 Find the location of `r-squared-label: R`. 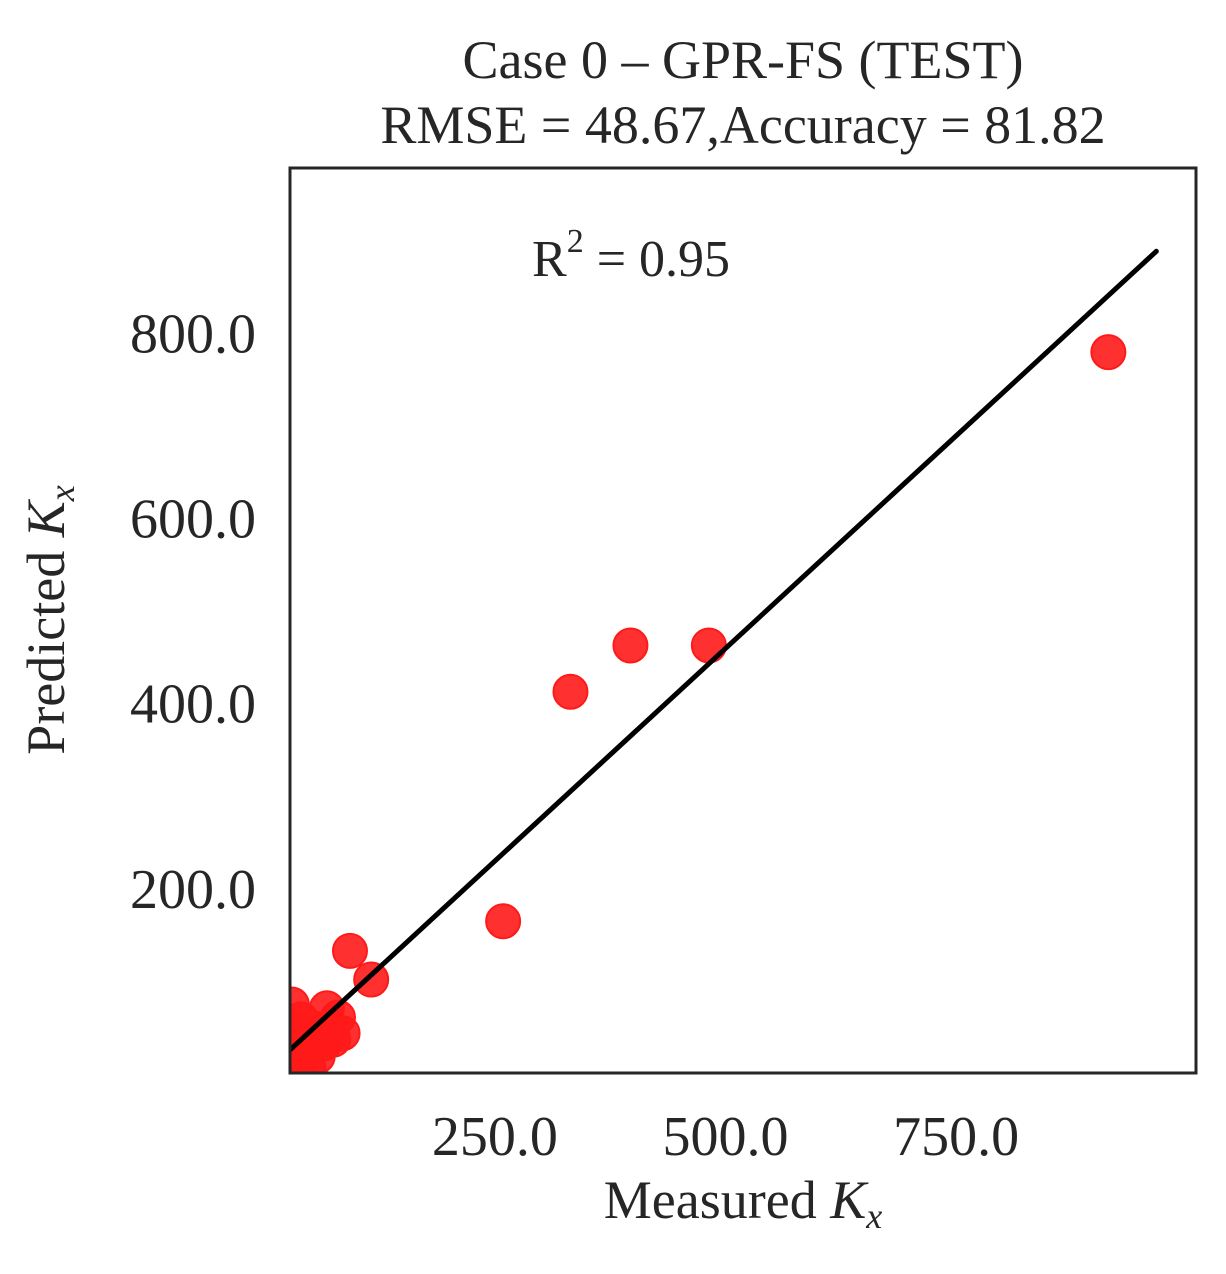

r-squared-label: R is located at coordinates (549, 259).